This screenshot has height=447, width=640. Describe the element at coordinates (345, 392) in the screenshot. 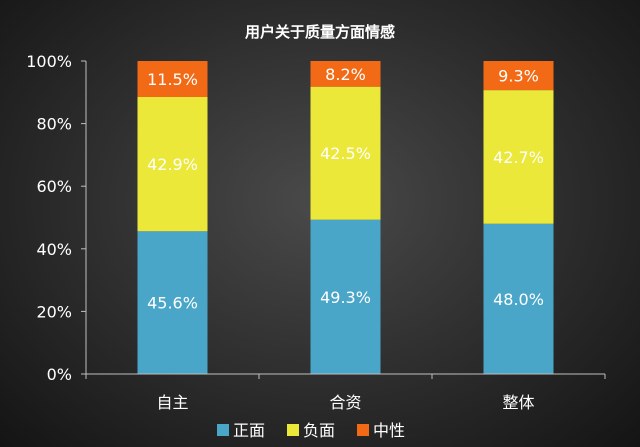

I see `x-axis: 自主 合资 整体` at that location.